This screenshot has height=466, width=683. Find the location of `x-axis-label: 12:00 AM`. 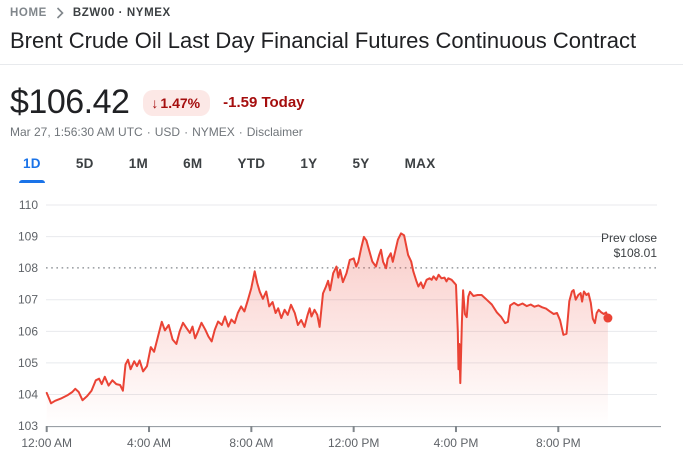

x-axis-label: 12:00 AM is located at coordinates (46, 443).